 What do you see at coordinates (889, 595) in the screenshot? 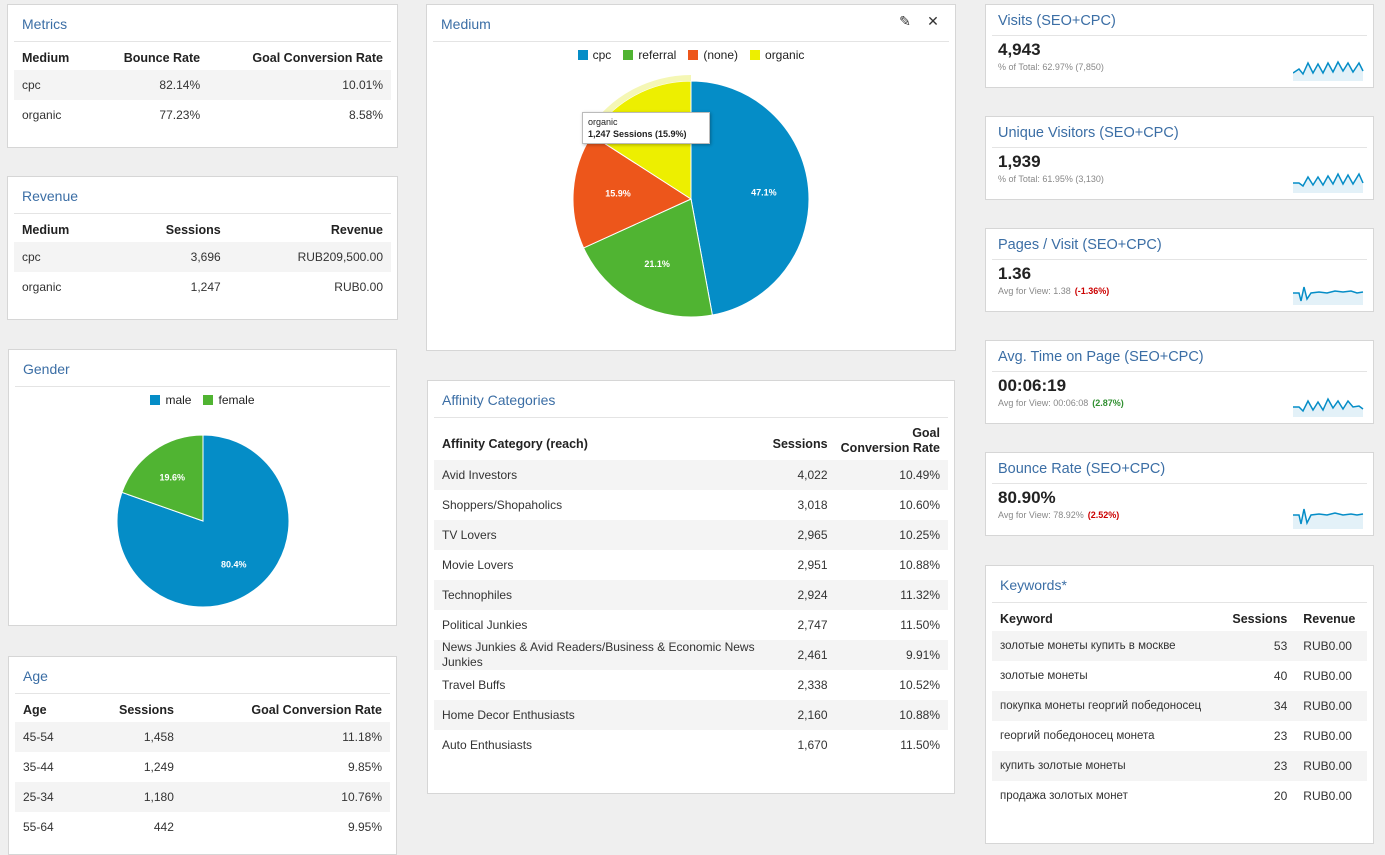
I see `table-cell: 11.32%` at bounding box center [889, 595].